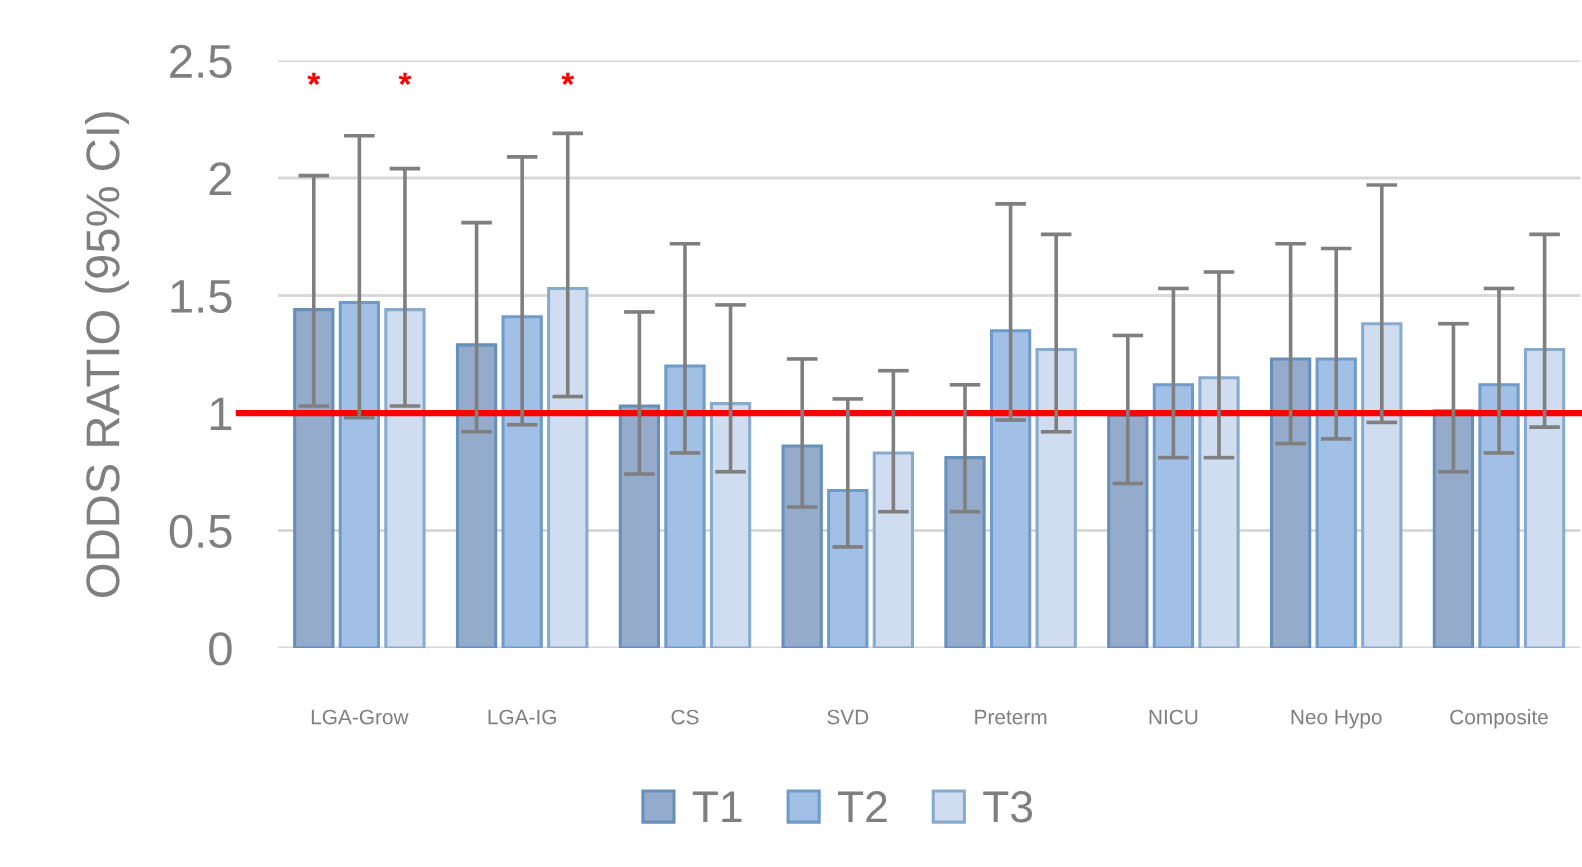 The width and height of the screenshot is (1582, 867). I want to click on y-tick-label: 0, so click(220, 649).